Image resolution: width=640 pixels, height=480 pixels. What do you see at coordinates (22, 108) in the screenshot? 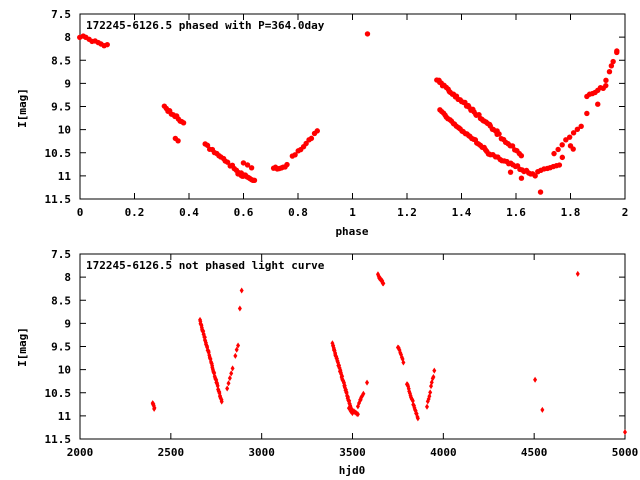
I see `y-axis-label: I[mag]` at bounding box center [22, 108].